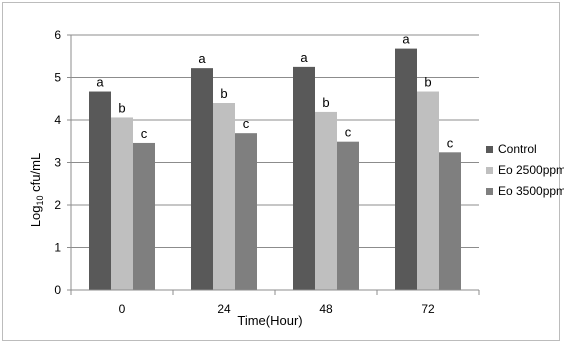 This screenshot has height=345, width=564. Describe the element at coordinates (326, 309) in the screenshot. I see `x-tick-label: 48` at that location.